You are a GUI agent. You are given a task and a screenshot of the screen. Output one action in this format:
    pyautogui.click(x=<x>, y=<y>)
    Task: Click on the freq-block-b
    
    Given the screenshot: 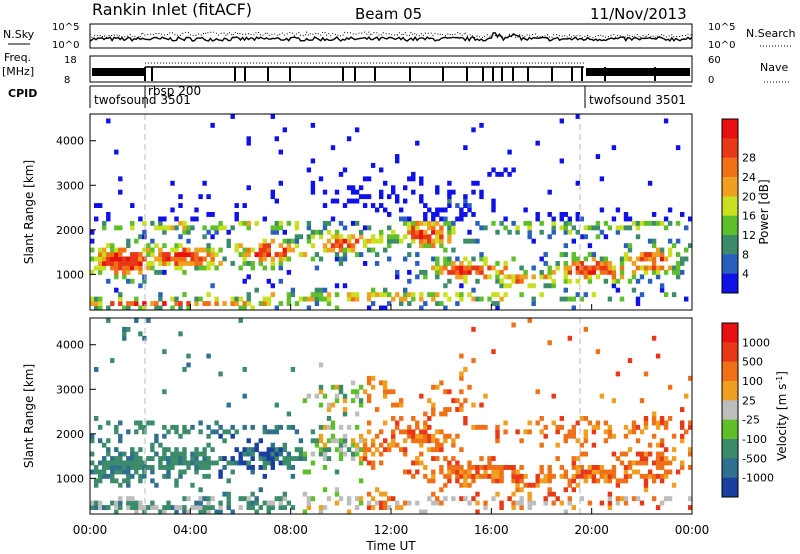 What is the action you would take?
    pyautogui.click(x=638, y=72)
    